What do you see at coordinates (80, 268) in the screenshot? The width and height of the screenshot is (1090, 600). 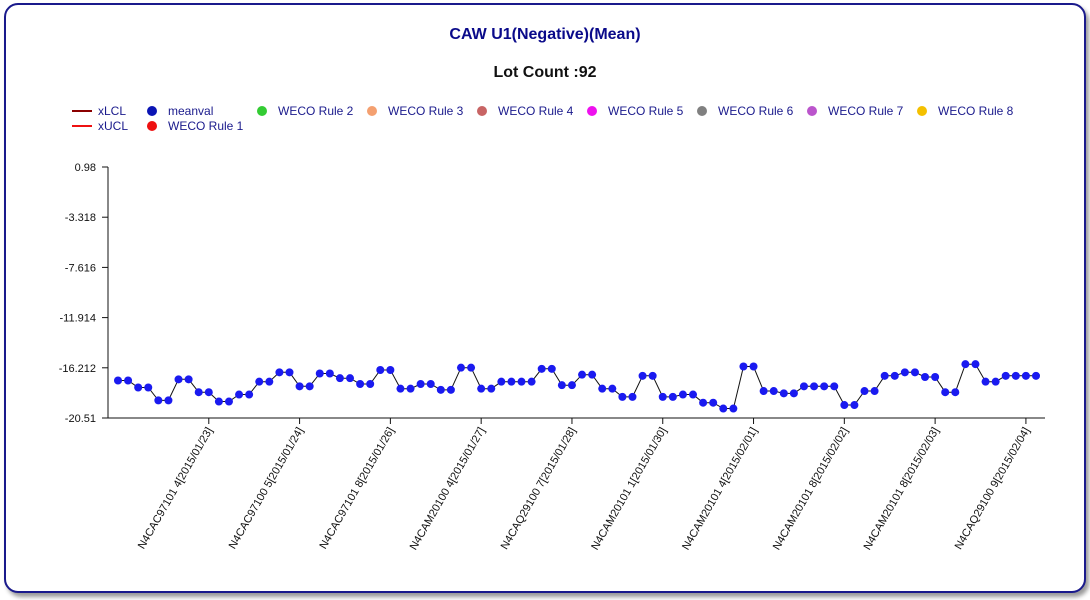 I see `y-tick-label: -7.616` at bounding box center [80, 268].